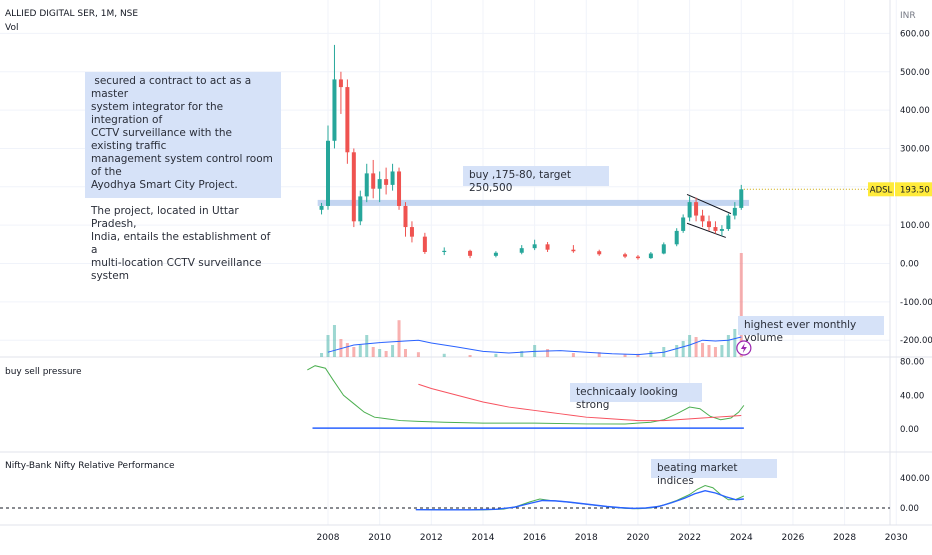 The image size is (932, 555). What do you see at coordinates (328, 538) in the screenshot?
I see `year-tick-label: 2008` at bounding box center [328, 538].